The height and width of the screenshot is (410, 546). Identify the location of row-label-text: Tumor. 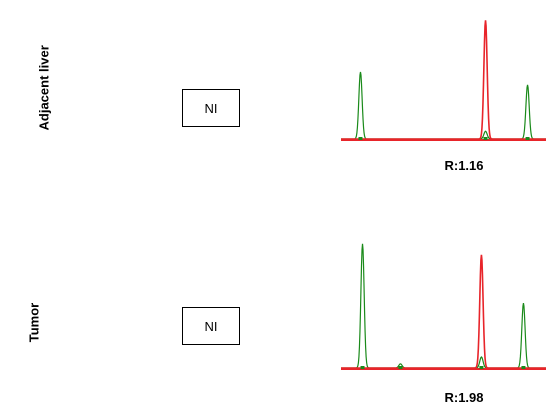
(34, 322).